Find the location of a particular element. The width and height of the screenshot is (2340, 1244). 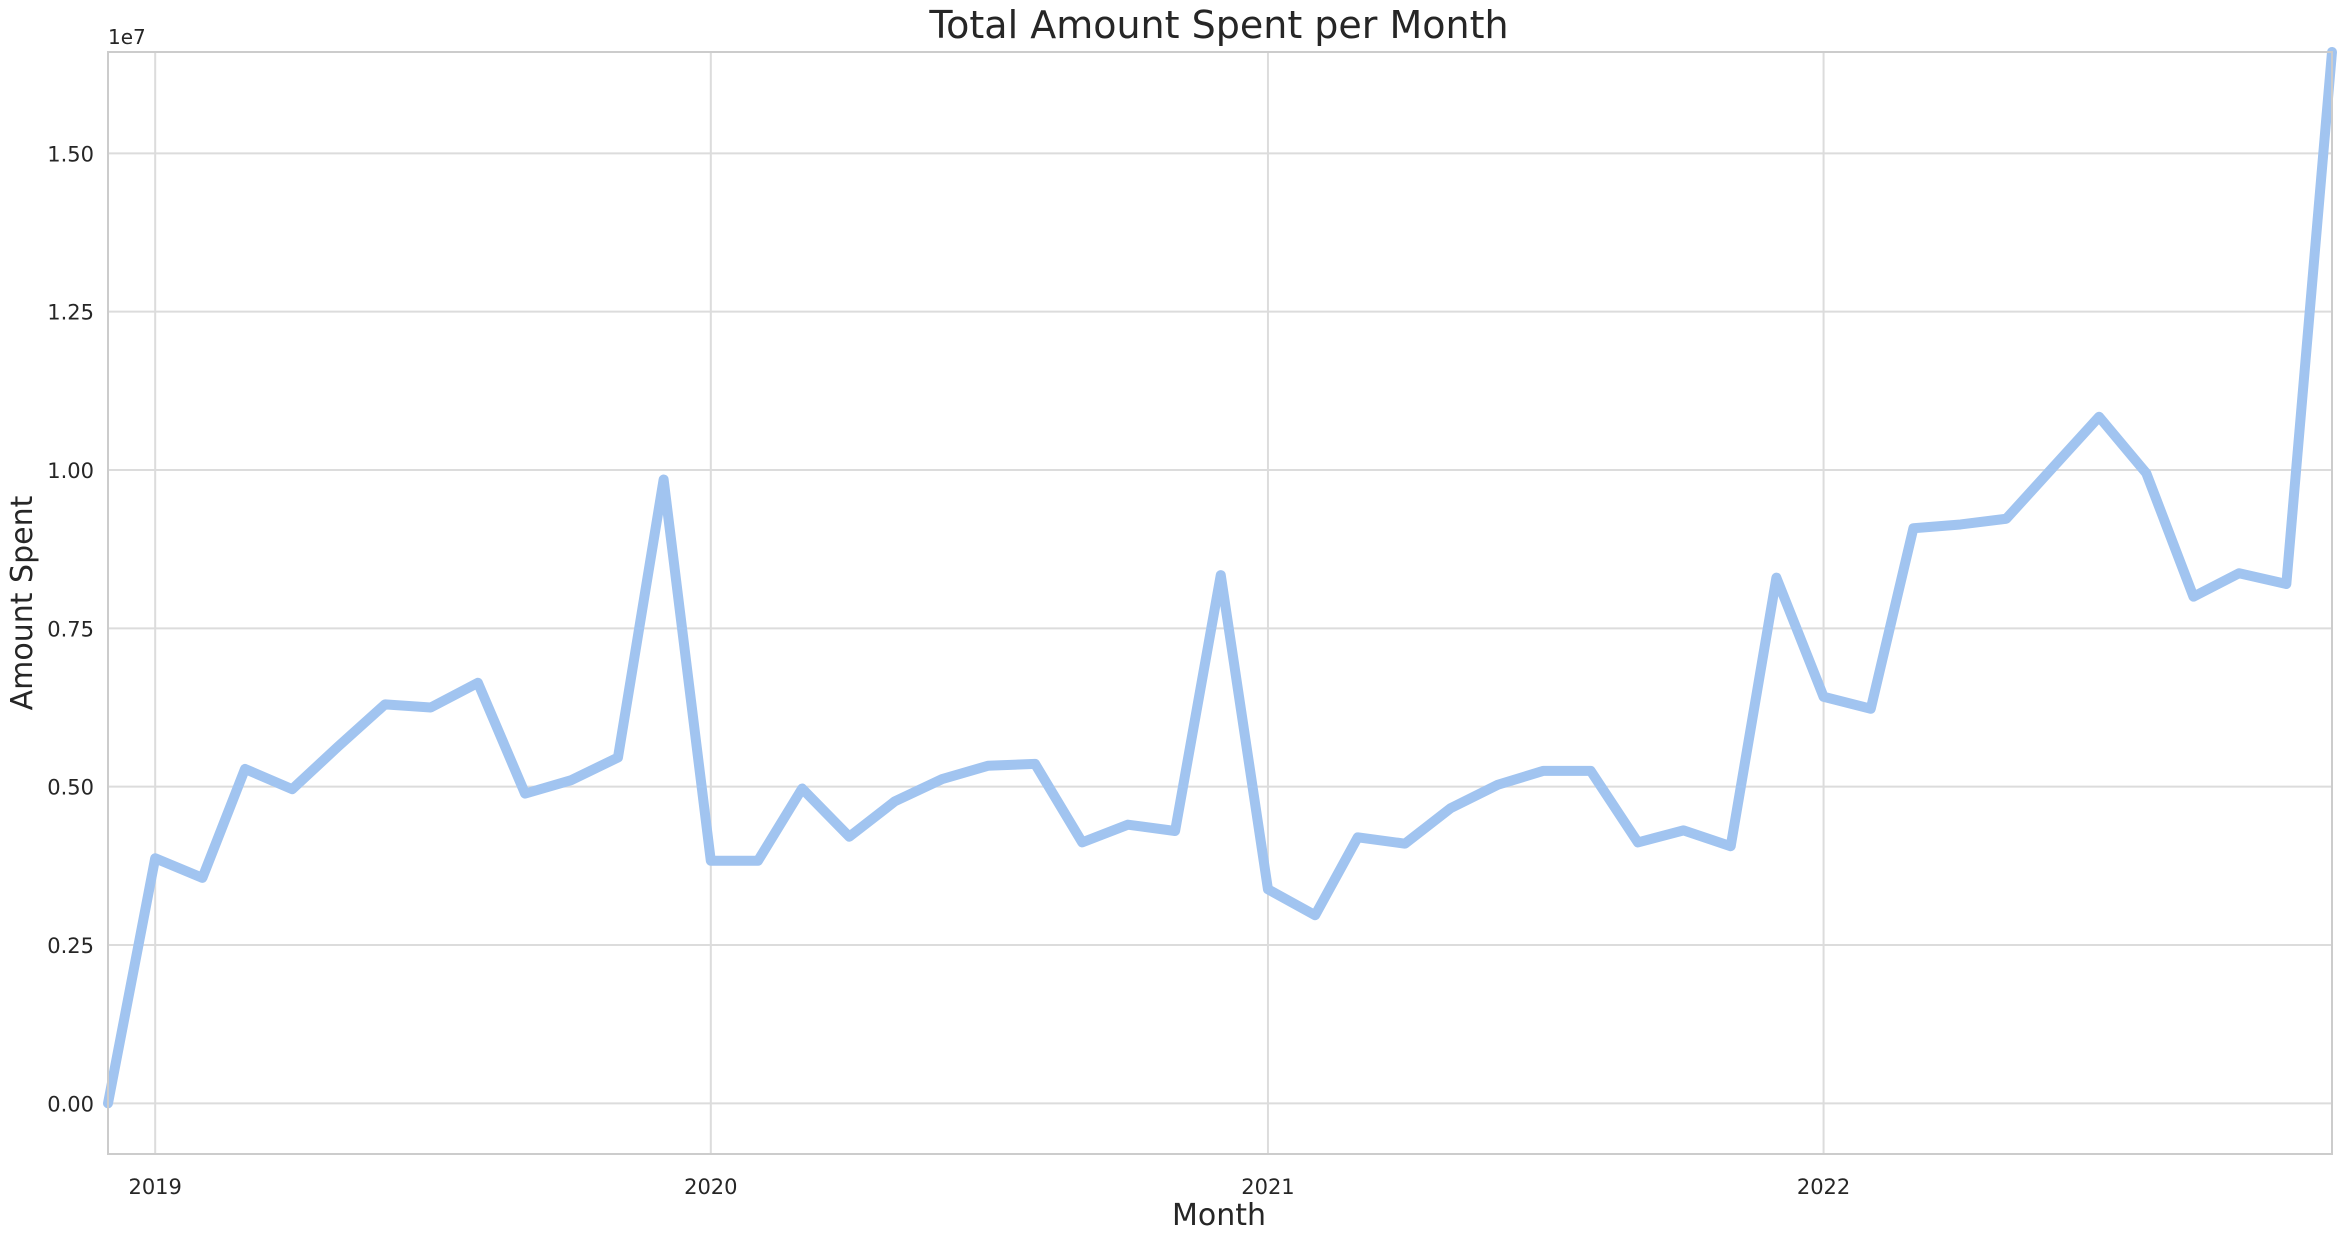

chart-title: Total Amount Spent per Month is located at coordinates (1218, 25).